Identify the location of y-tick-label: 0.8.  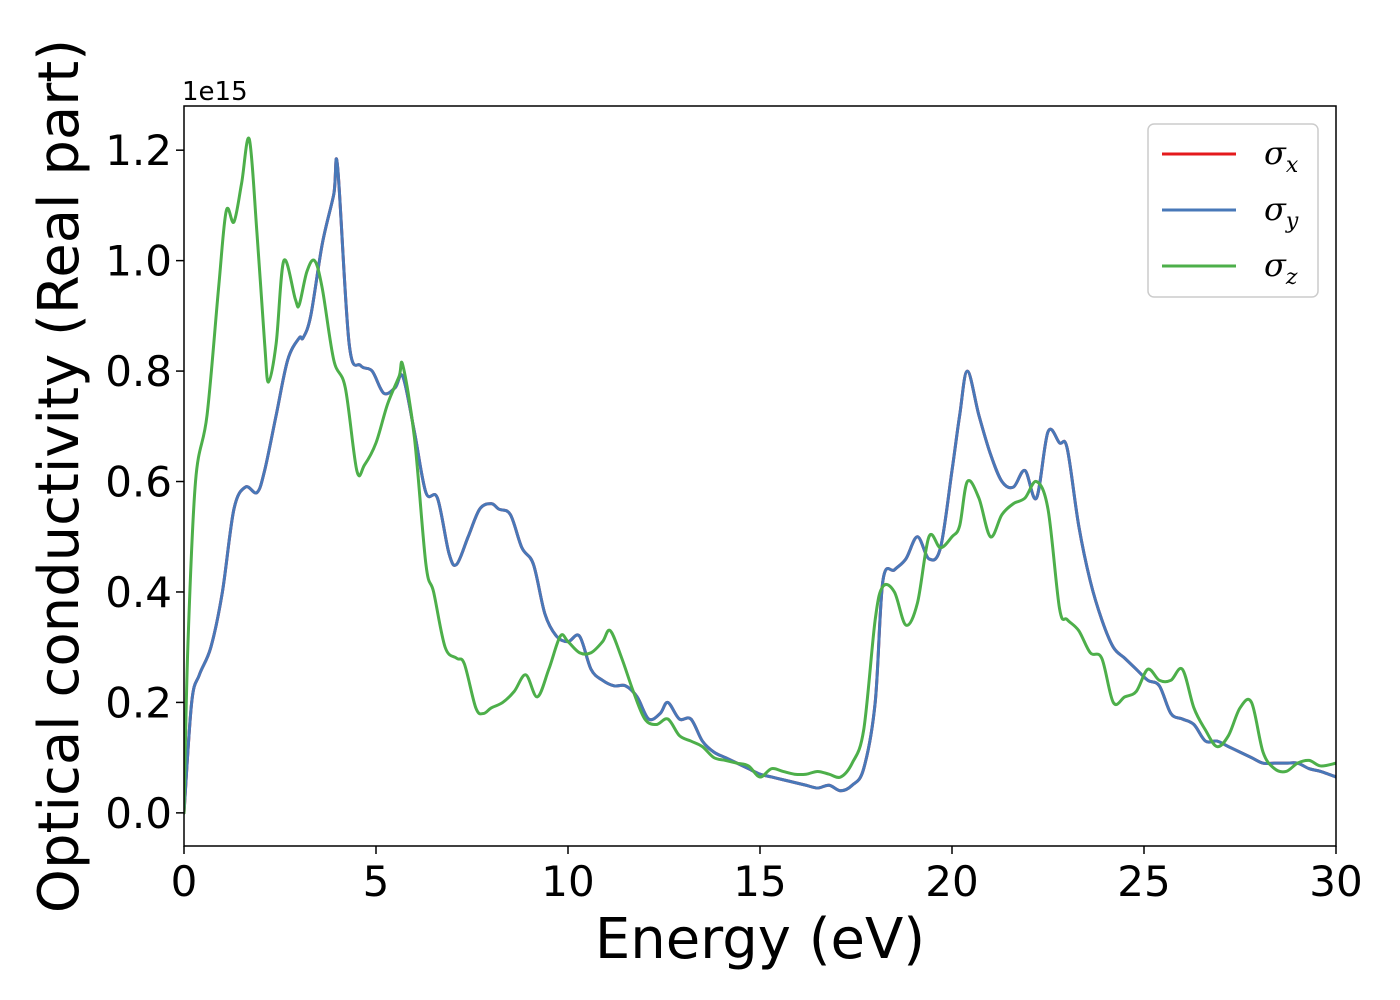
(138, 371).